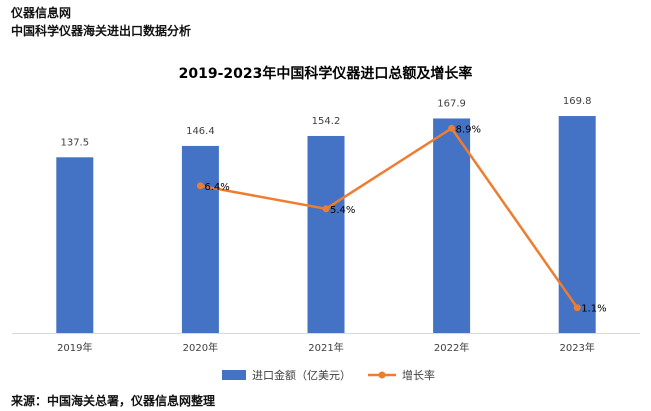 This screenshot has width=651, height=411. I want to click on x-tick-label: 2020年, so click(200, 347).